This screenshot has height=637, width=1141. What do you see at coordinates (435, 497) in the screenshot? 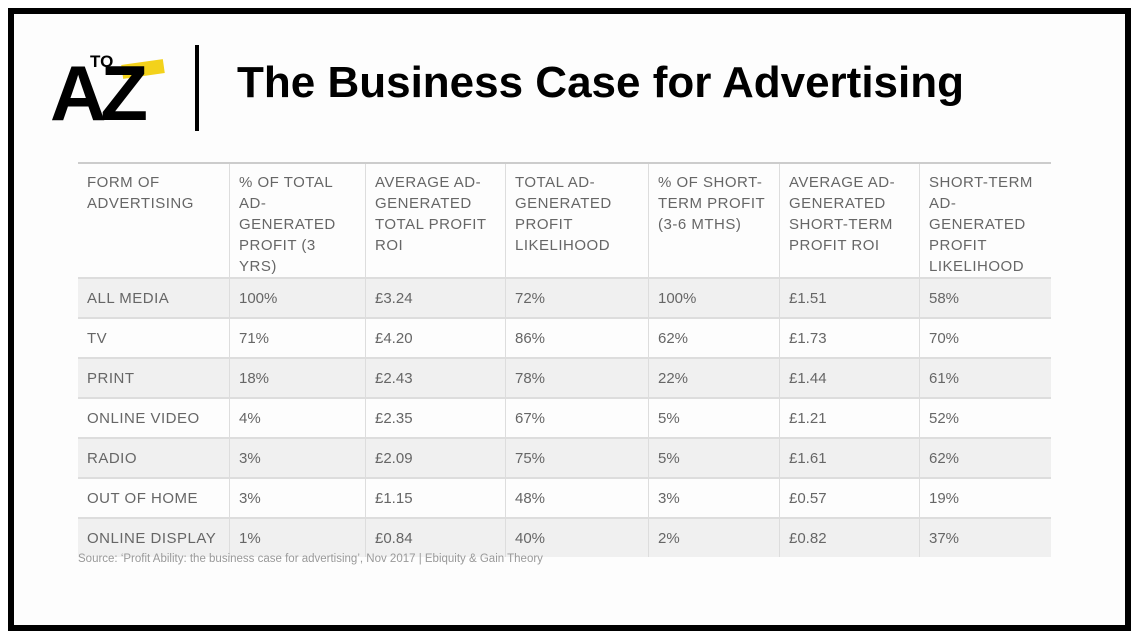
I see `cell: £1.15` at bounding box center [435, 497].